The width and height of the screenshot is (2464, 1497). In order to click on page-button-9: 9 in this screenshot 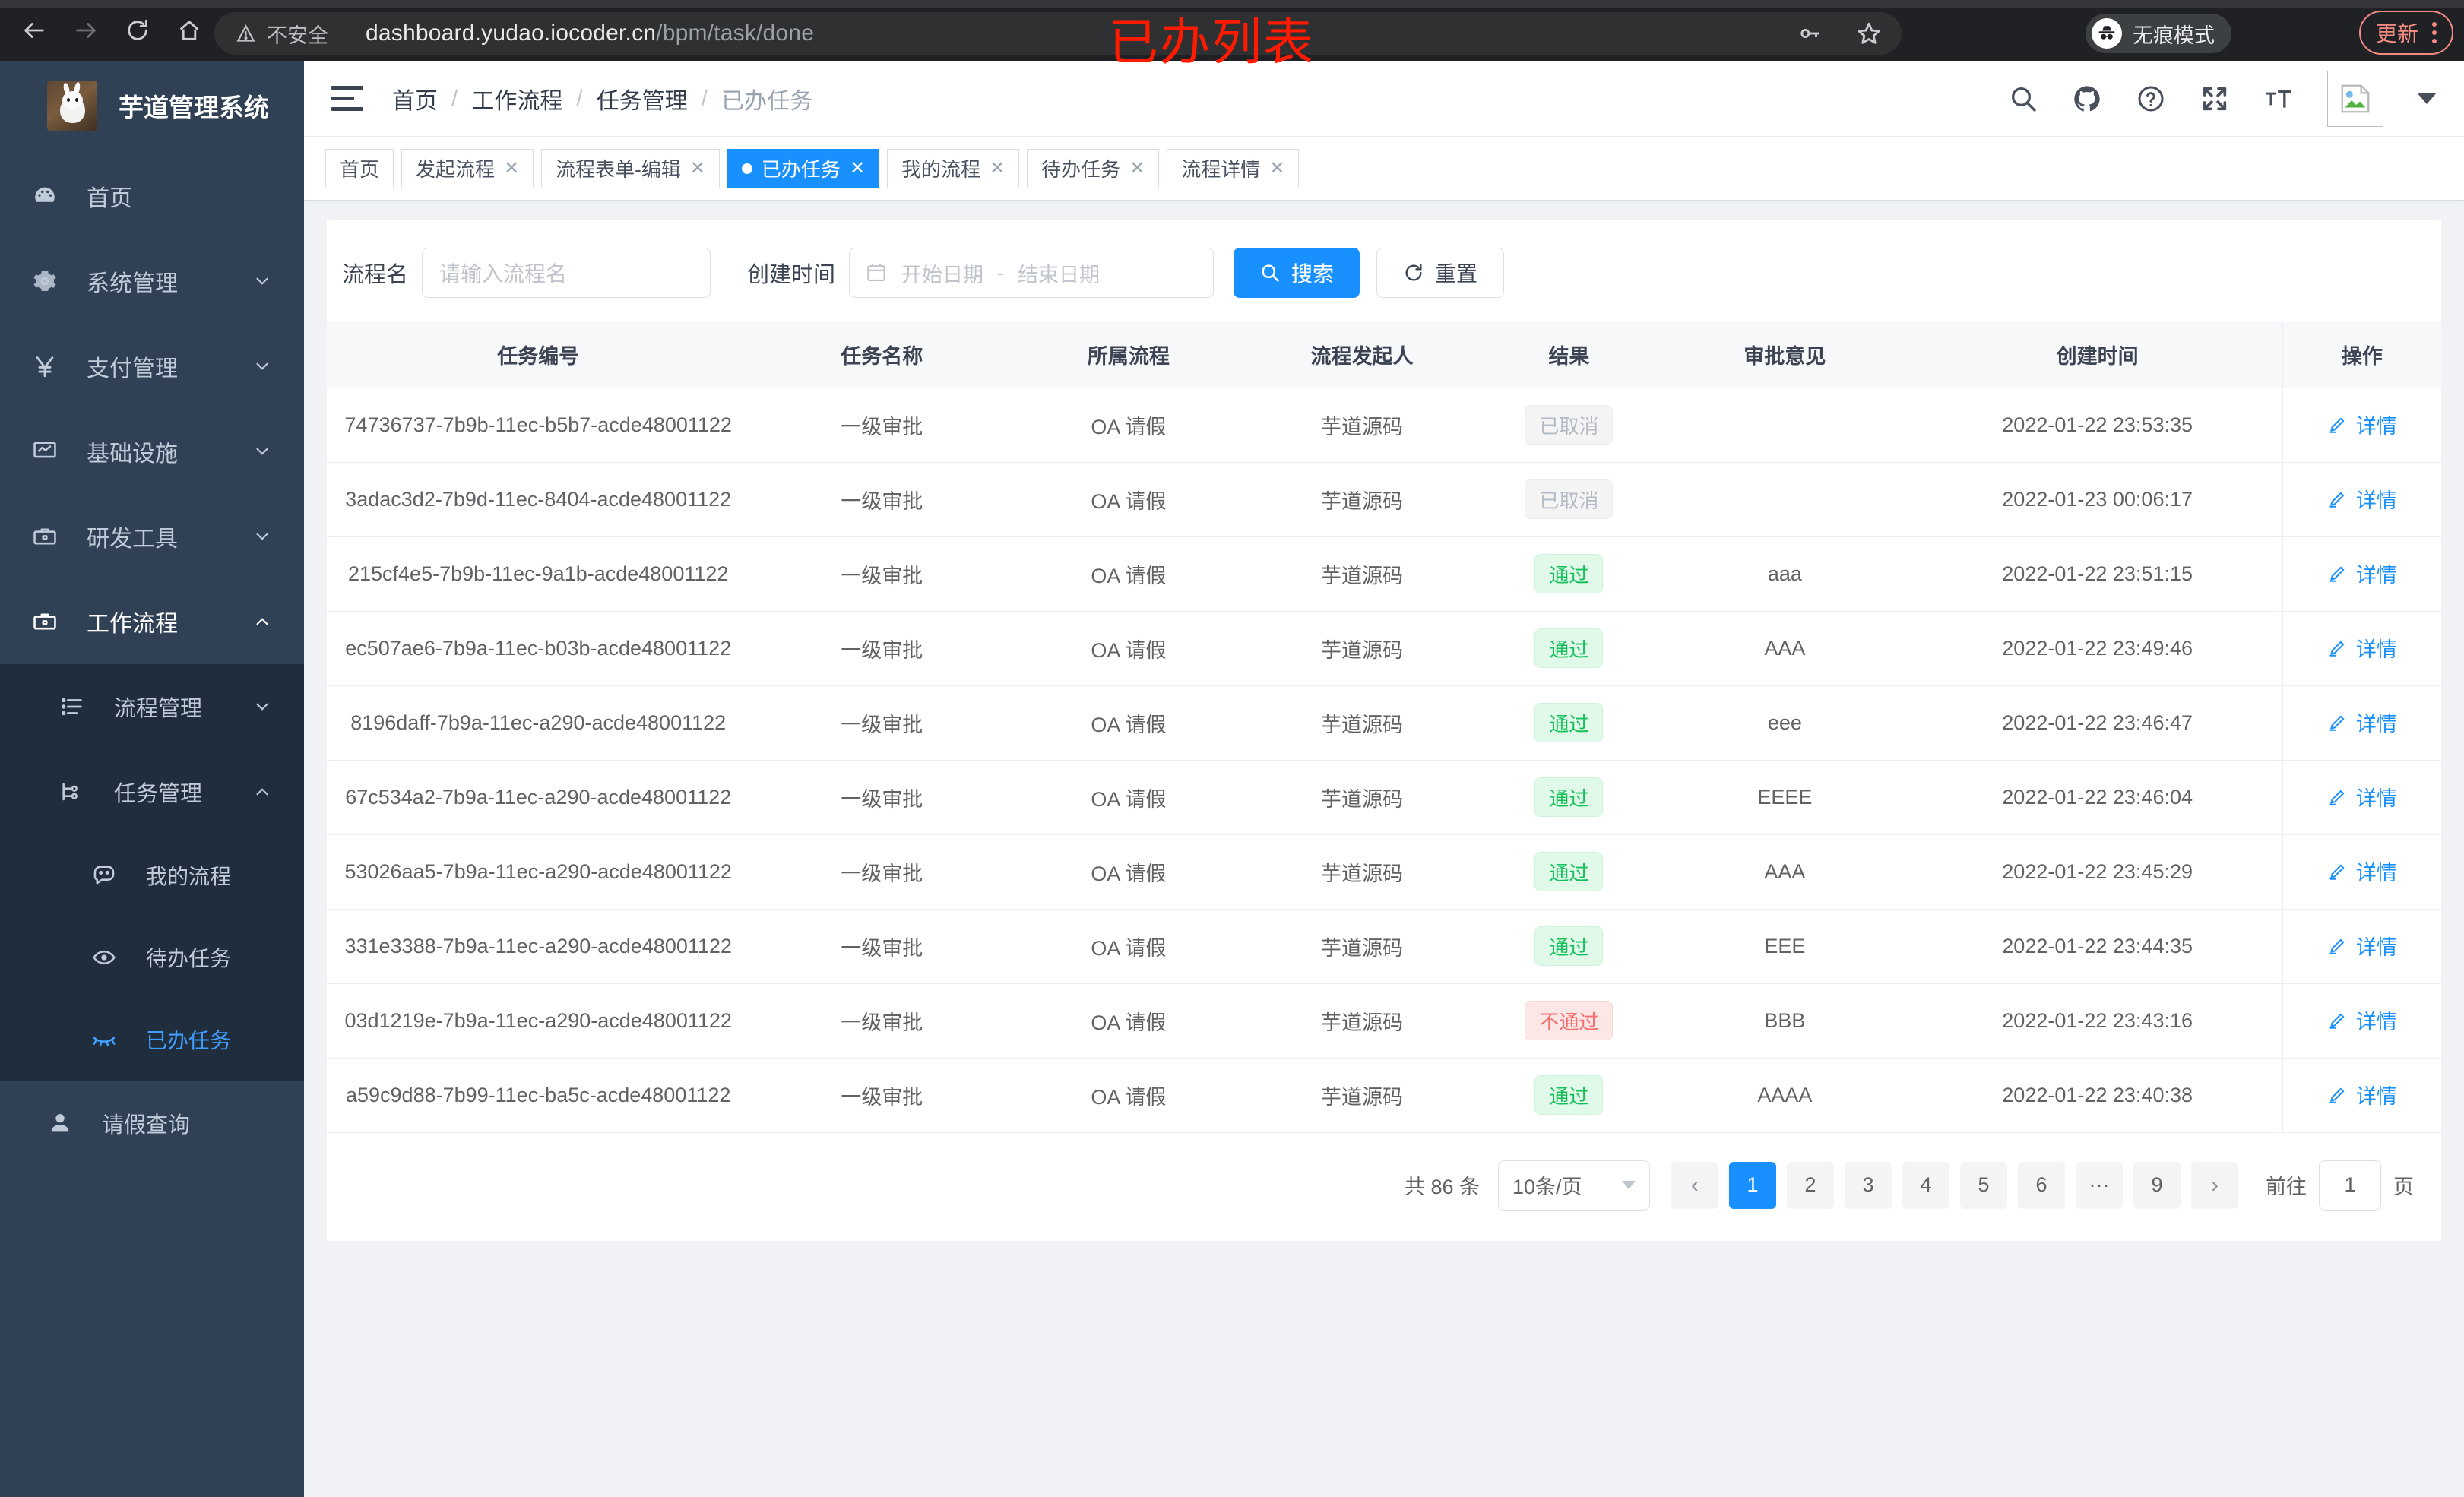, I will do `click(2157, 1185)`.